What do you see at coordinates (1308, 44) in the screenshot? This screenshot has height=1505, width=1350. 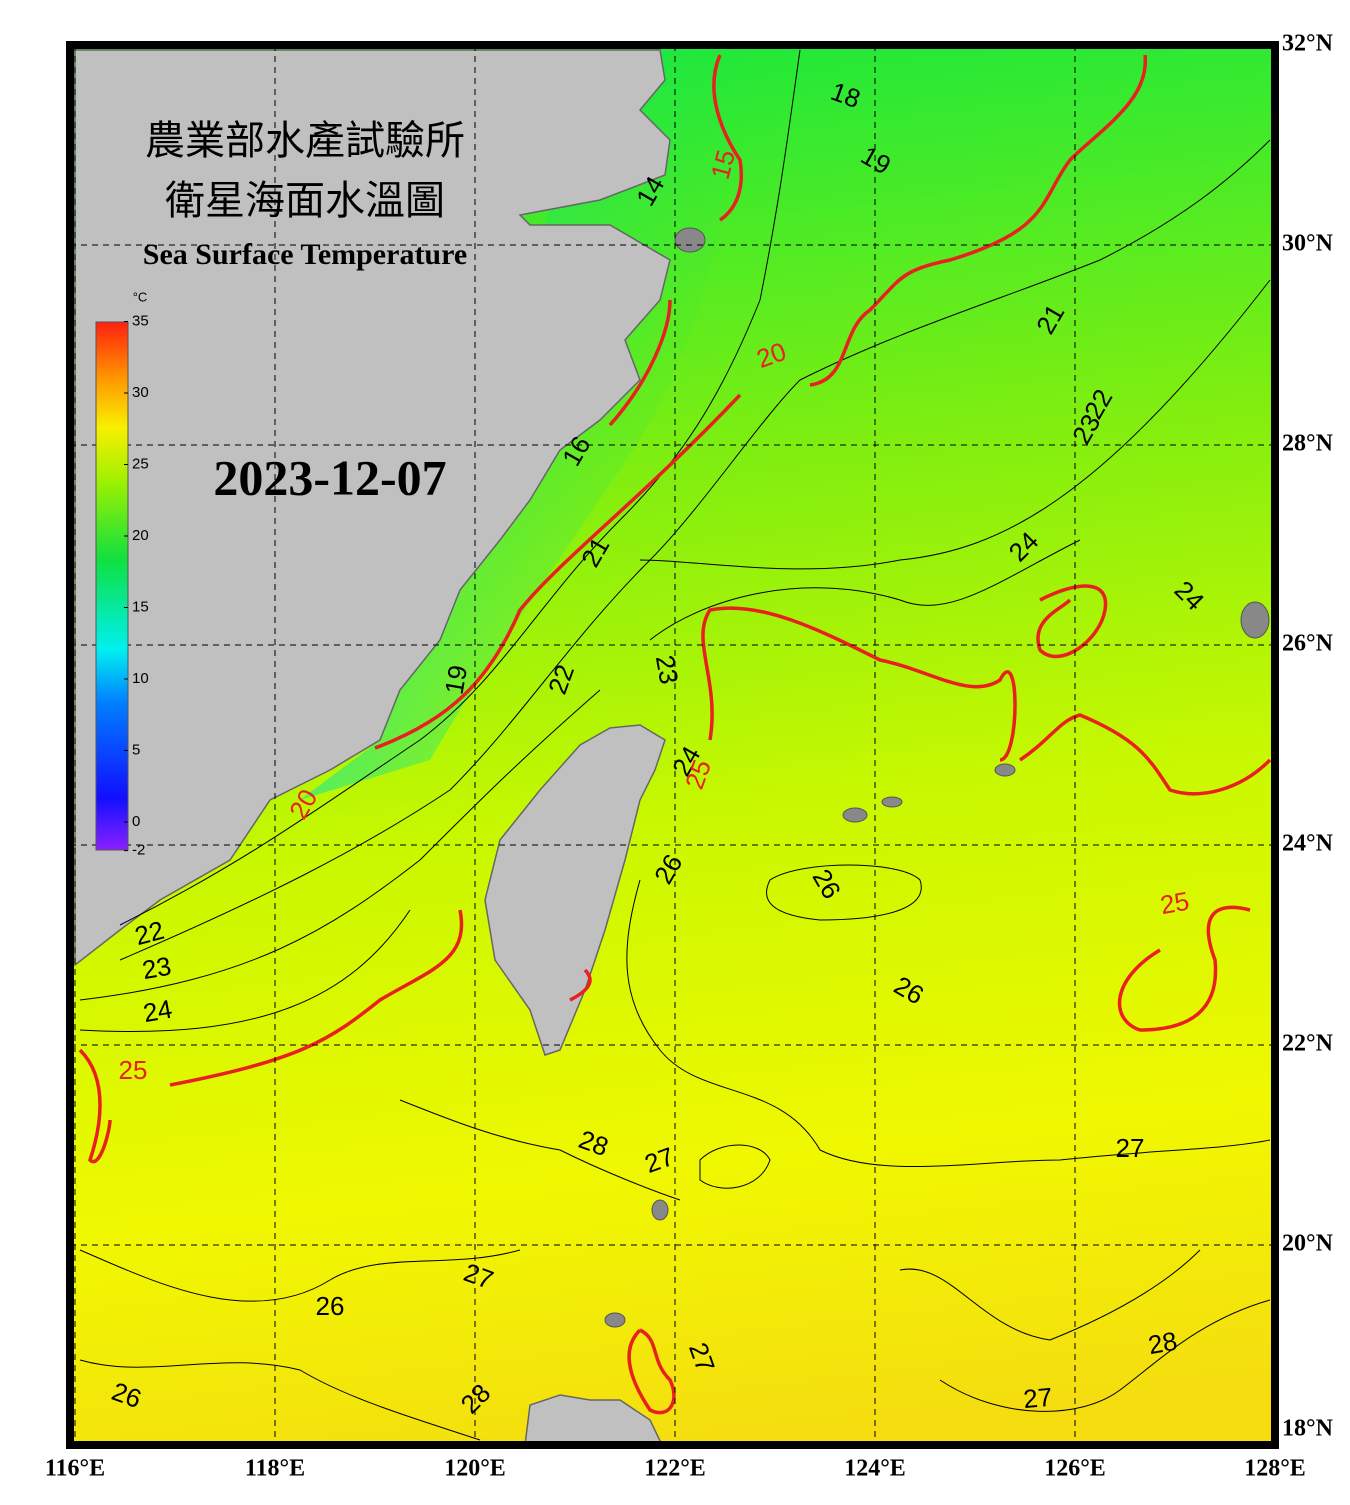 I see `lat-label: 32°N` at bounding box center [1308, 44].